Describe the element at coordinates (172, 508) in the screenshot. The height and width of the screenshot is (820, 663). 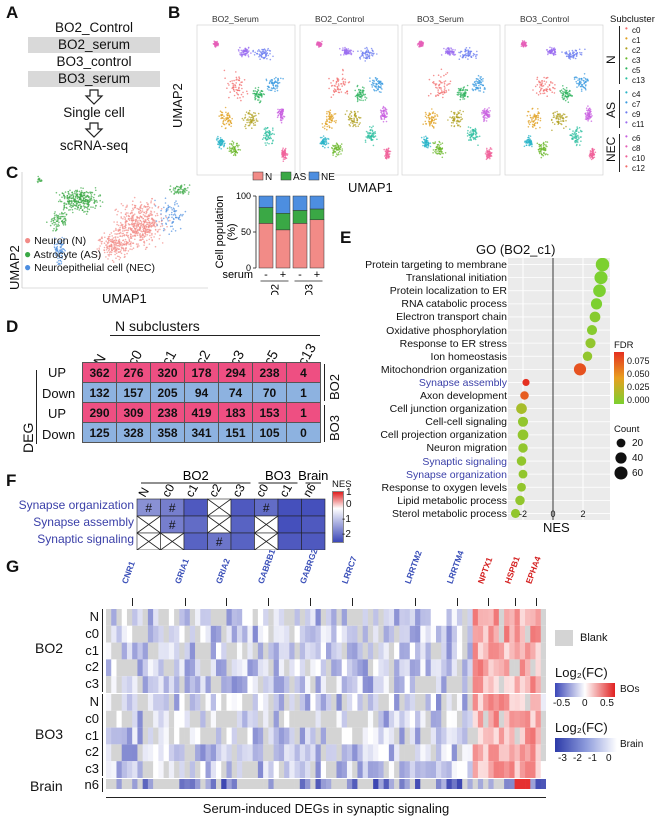
I see `nes-hash-mark: #` at that location.